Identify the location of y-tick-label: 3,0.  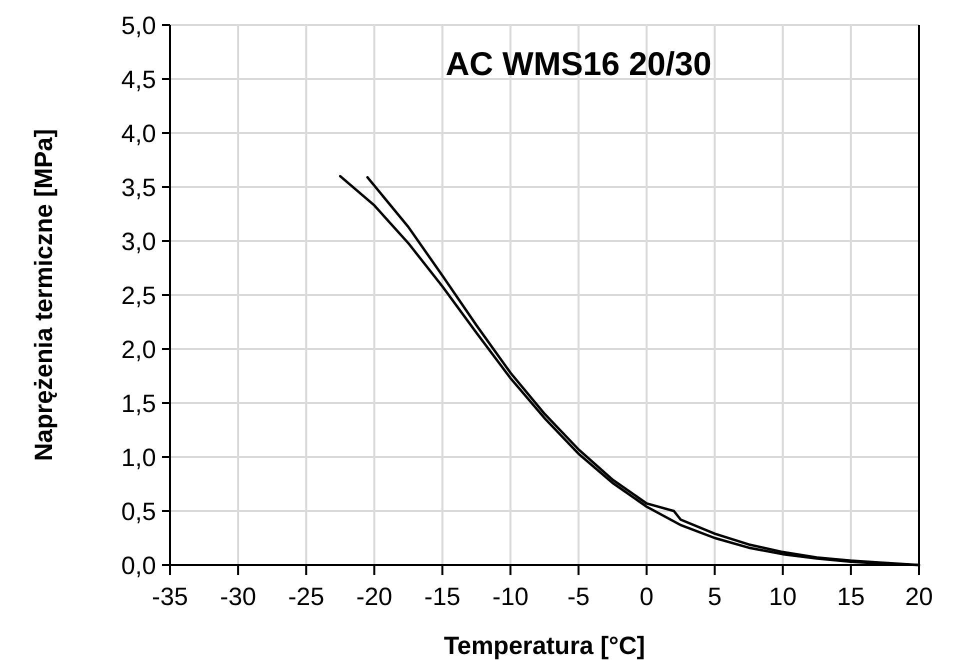
(138, 242).